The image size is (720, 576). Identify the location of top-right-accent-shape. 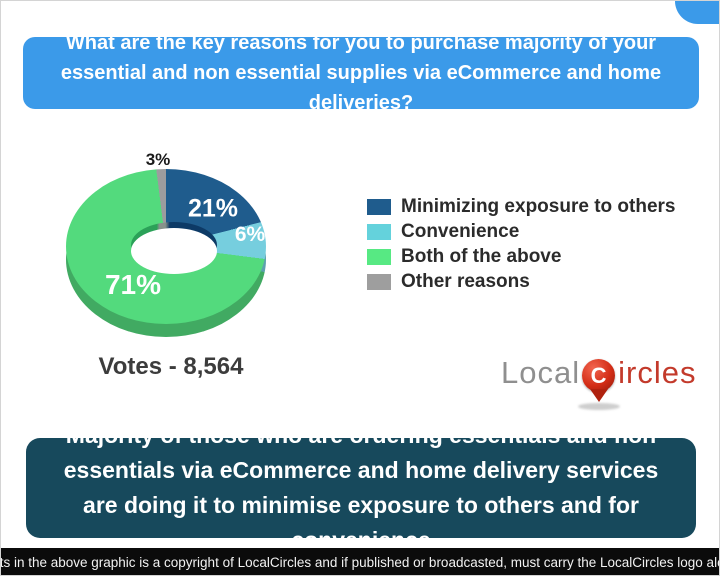
(697, 12).